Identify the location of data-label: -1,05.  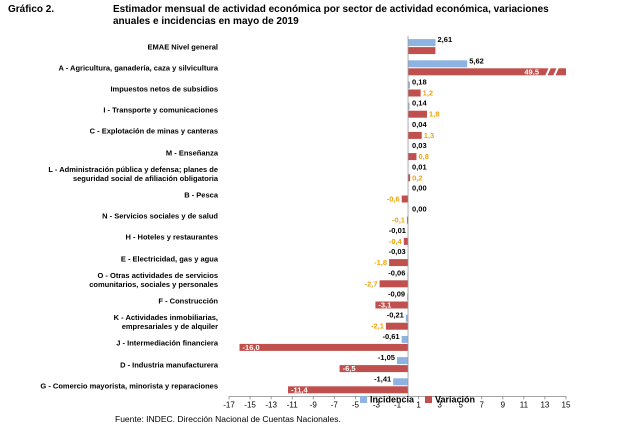
(386, 357).